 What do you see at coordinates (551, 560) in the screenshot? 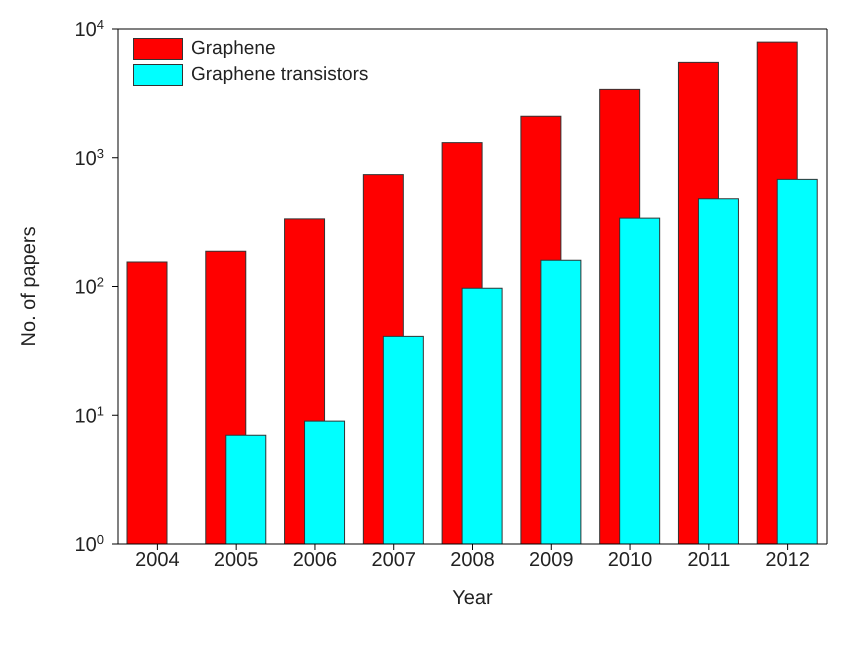
I see `x-tick-label: 2009` at bounding box center [551, 560].